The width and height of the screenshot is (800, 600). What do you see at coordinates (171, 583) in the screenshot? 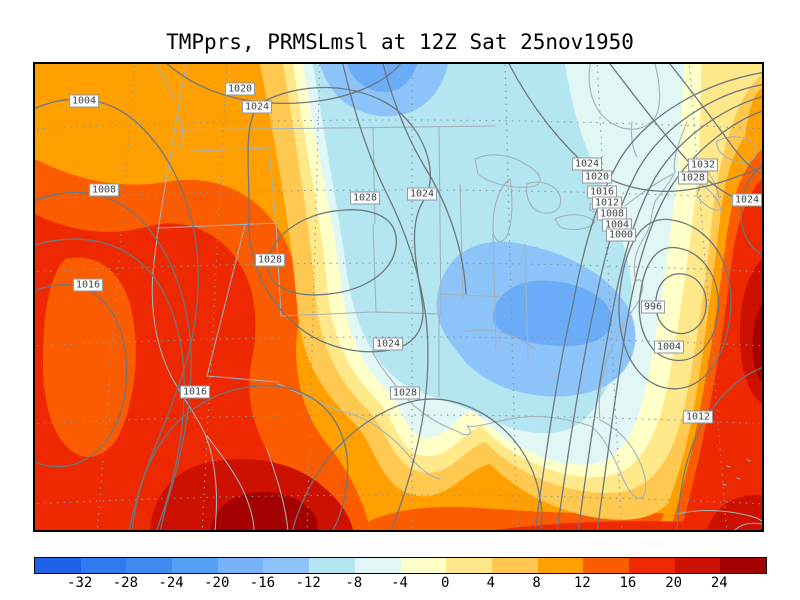
I see `colorbar-tick-label: -24` at bounding box center [171, 583].